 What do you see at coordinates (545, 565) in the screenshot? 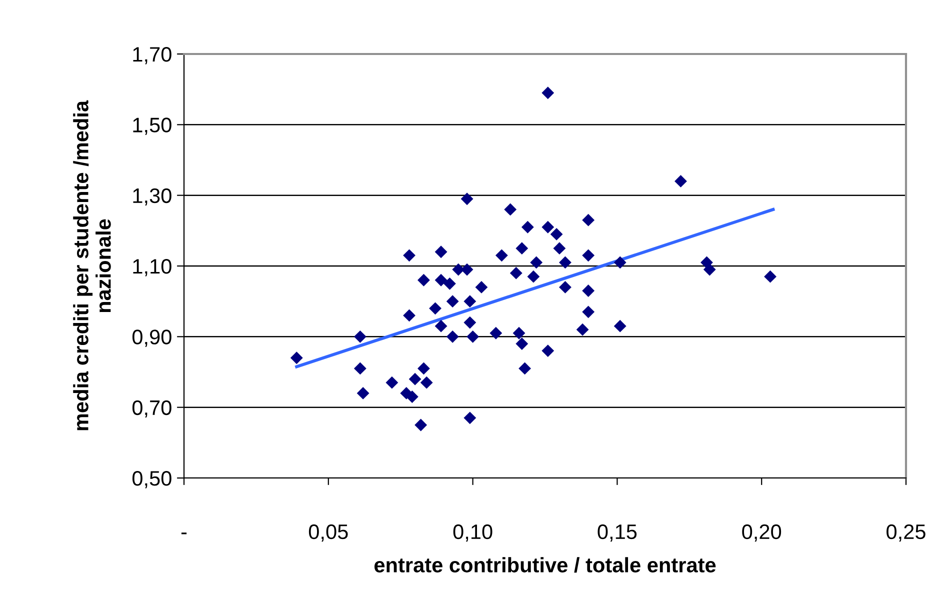
I see `x-axis-title: entrate contributive / totale entrate` at bounding box center [545, 565].